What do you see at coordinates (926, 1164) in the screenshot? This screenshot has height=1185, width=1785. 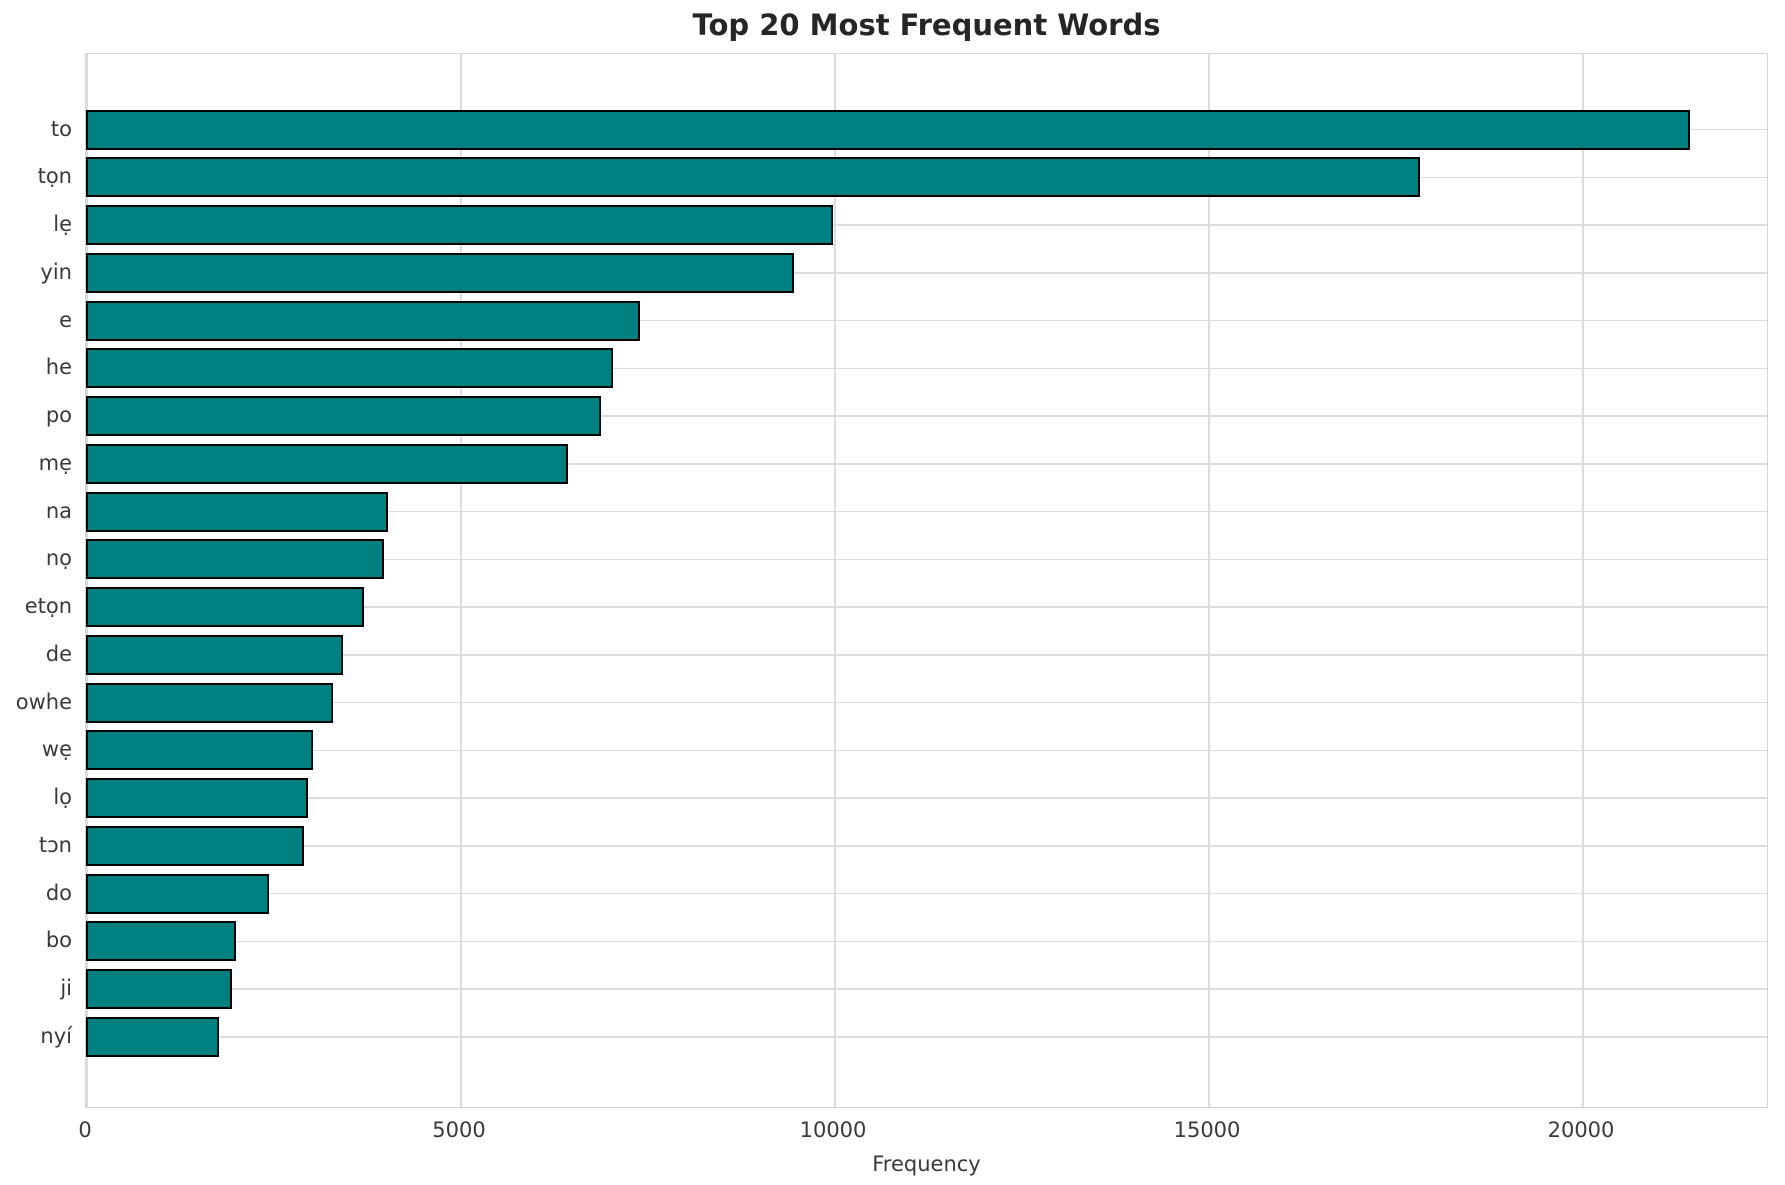 I see `x-axis-label: Frequency` at bounding box center [926, 1164].